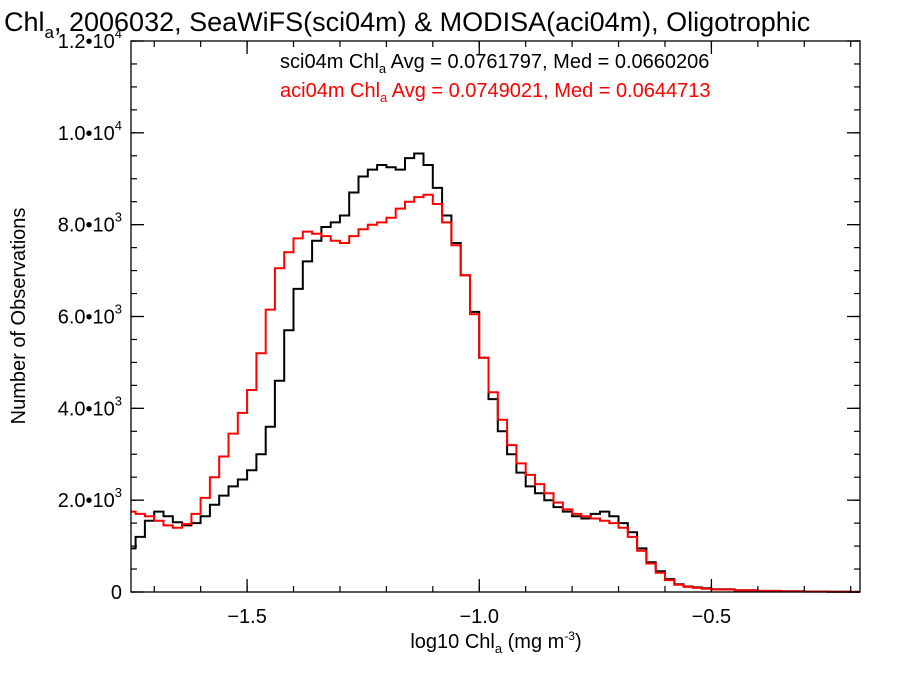 Image resolution: width=900 pixels, height=675 pixels. I want to click on x-axis-label-sub: a, so click(499, 648).